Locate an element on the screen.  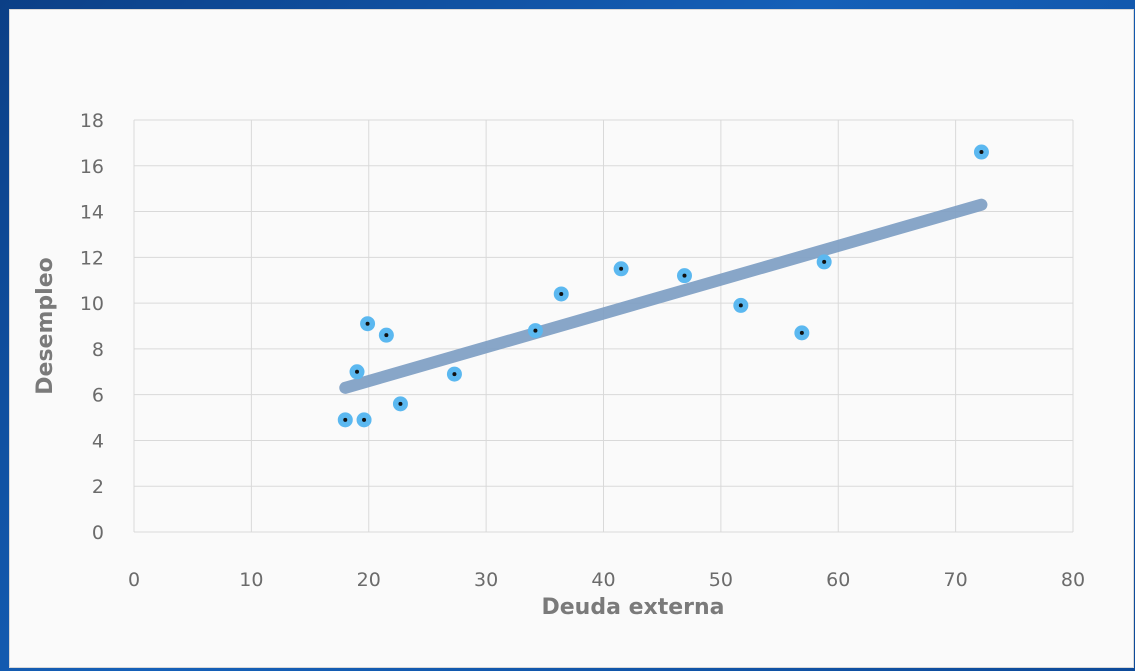
x-tick-label: 10 is located at coordinates (251, 580).